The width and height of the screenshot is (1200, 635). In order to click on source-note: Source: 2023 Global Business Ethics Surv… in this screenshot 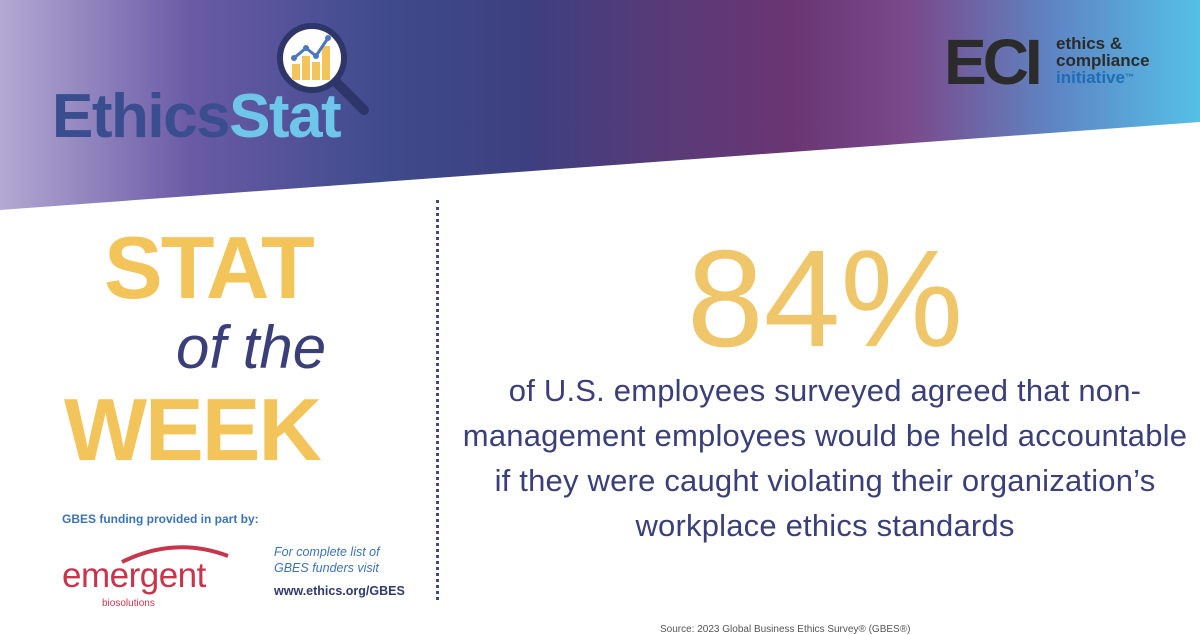, I will do `click(785, 629)`.